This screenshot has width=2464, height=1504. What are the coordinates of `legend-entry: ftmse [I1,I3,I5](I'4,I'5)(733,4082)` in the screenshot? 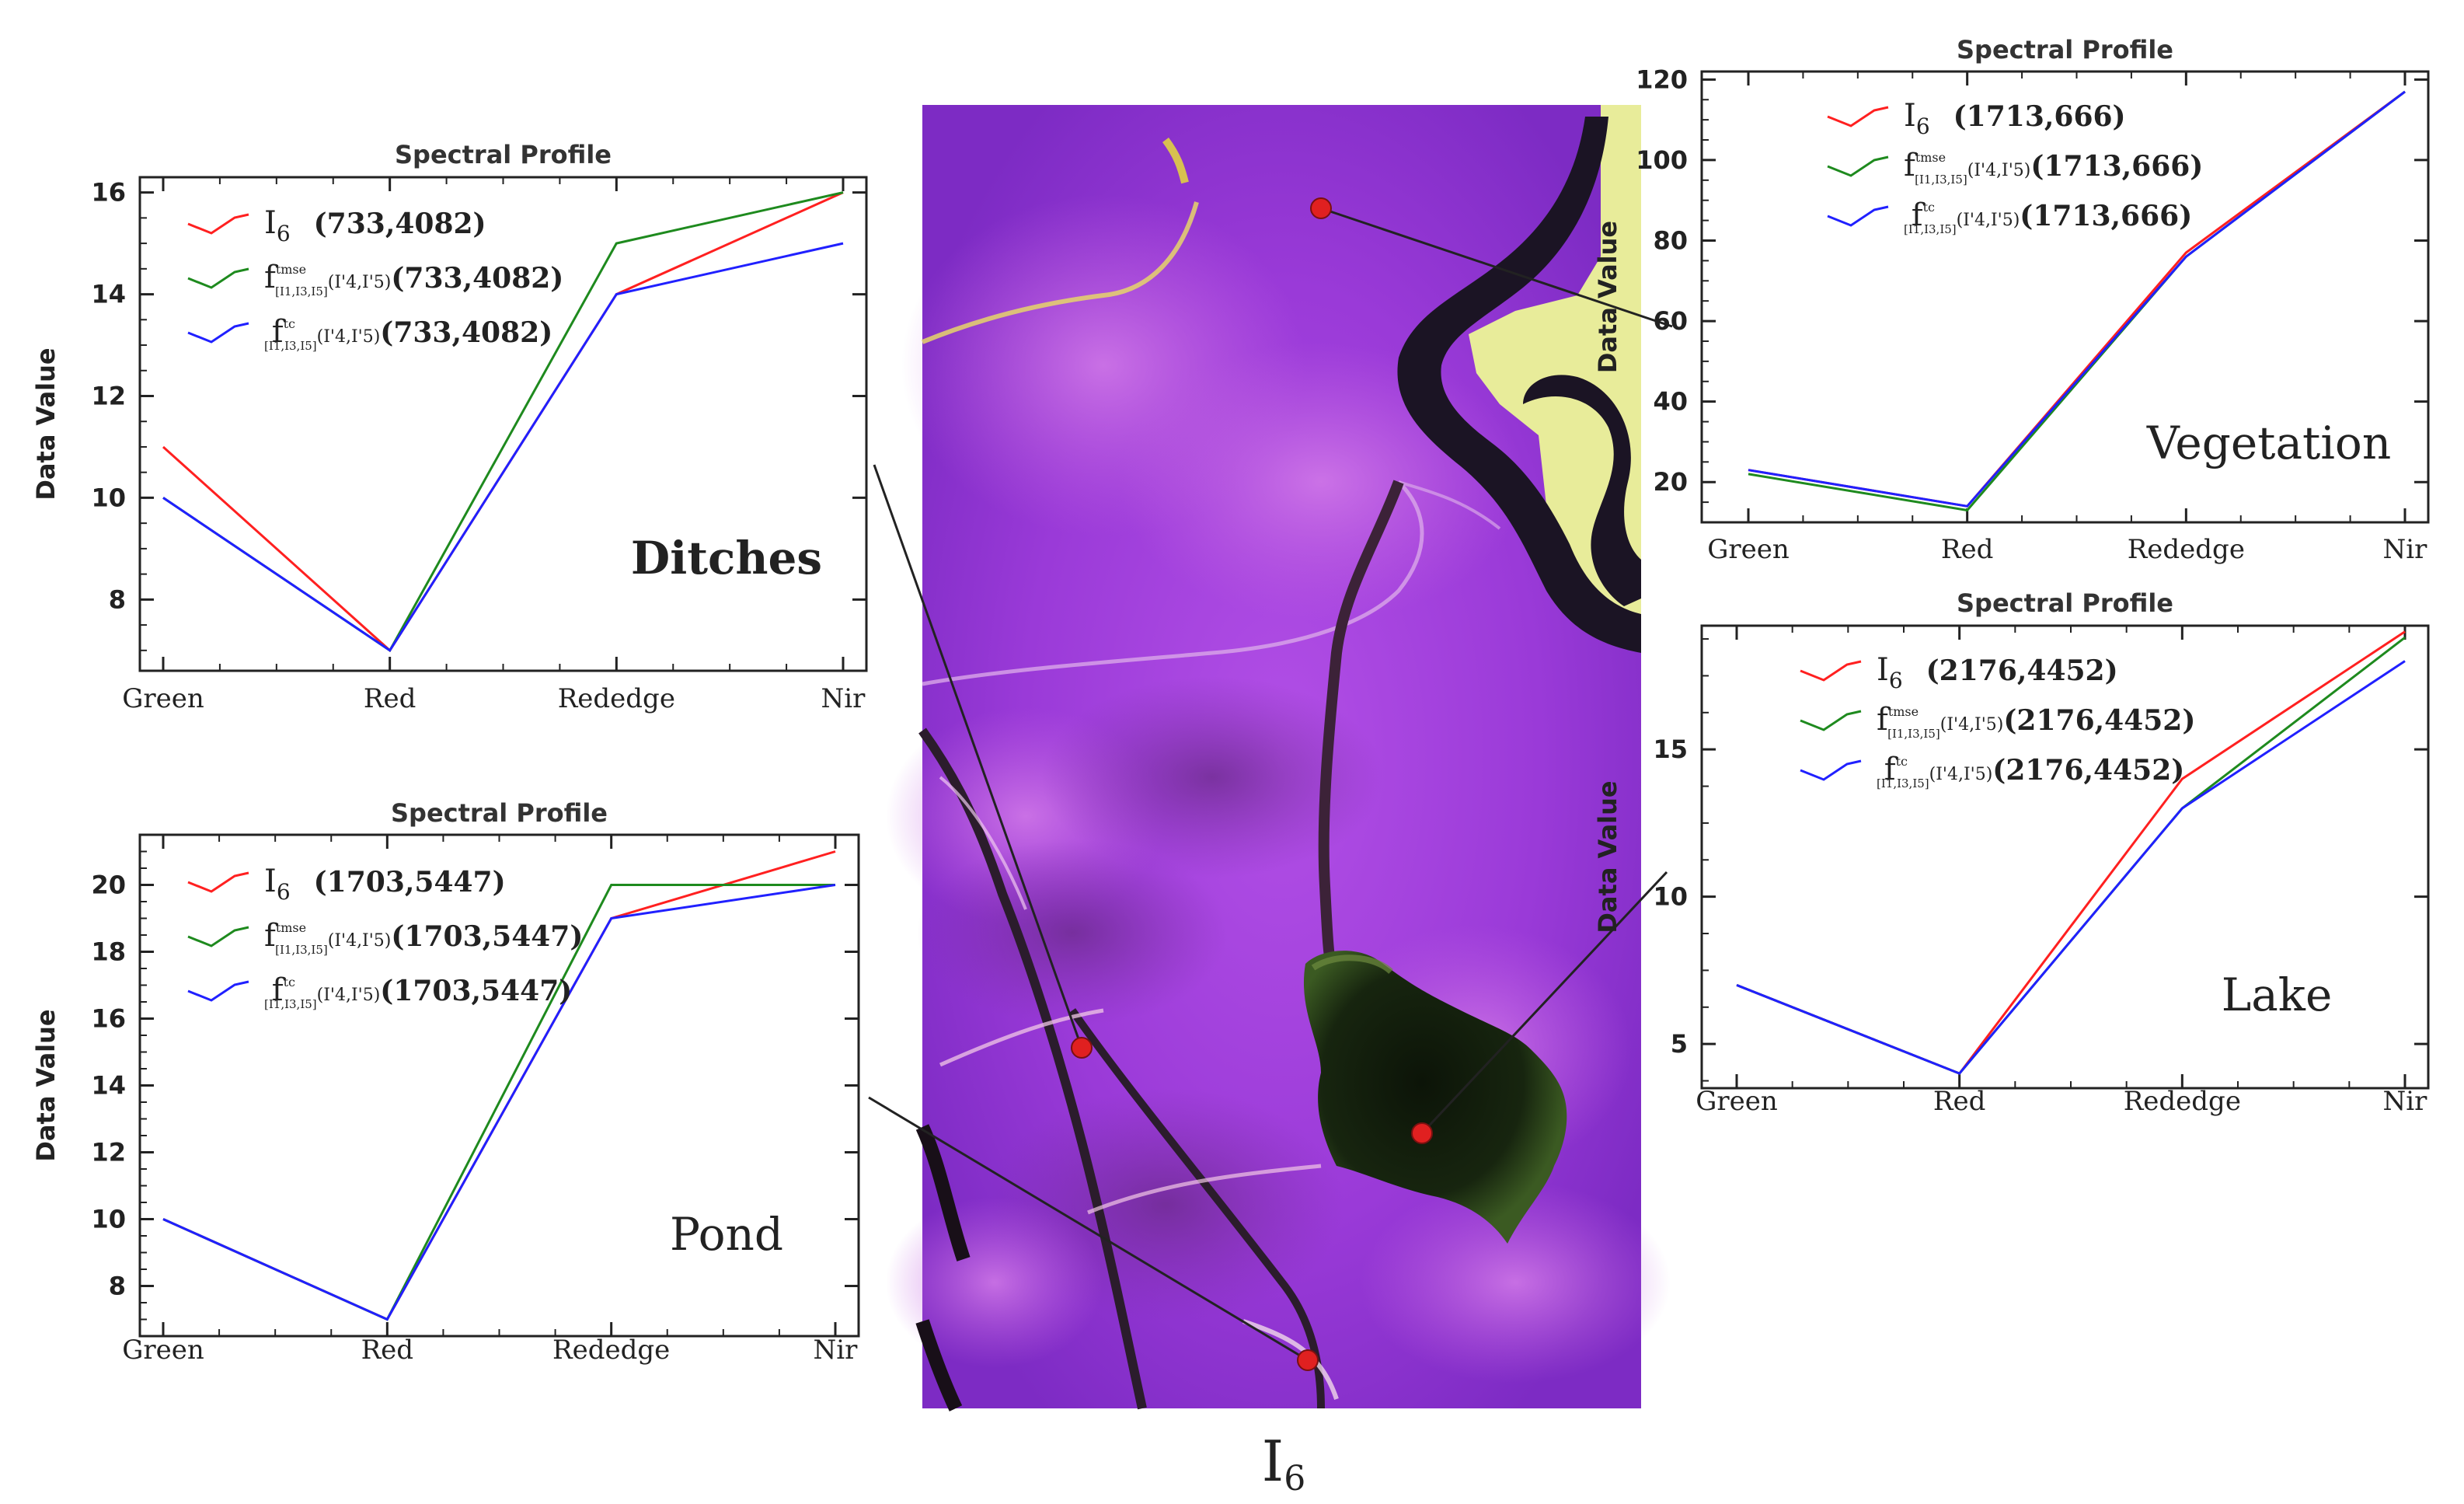 It's located at (413, 279).